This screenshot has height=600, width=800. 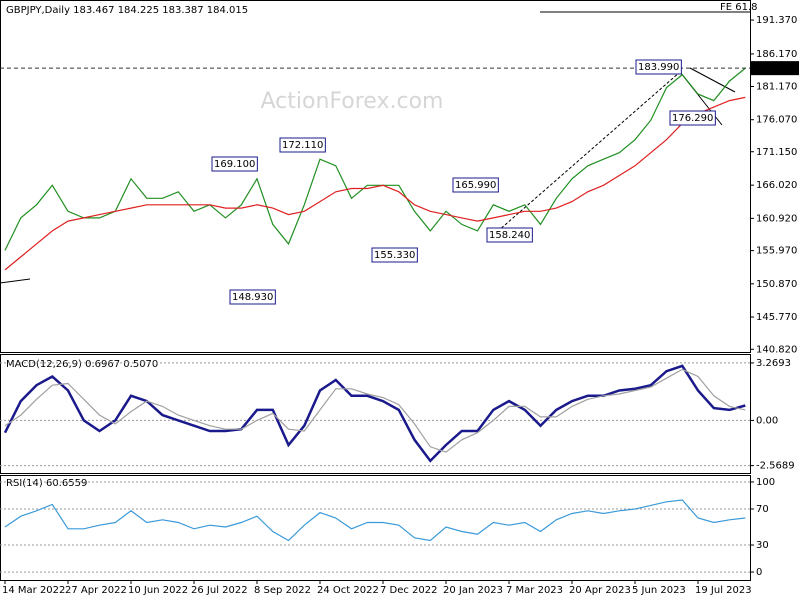 What do you see at coordinates (775, 466) in the screenshot?
I see `y-tick-label: -2.5689` at bounding box center [775, 466].